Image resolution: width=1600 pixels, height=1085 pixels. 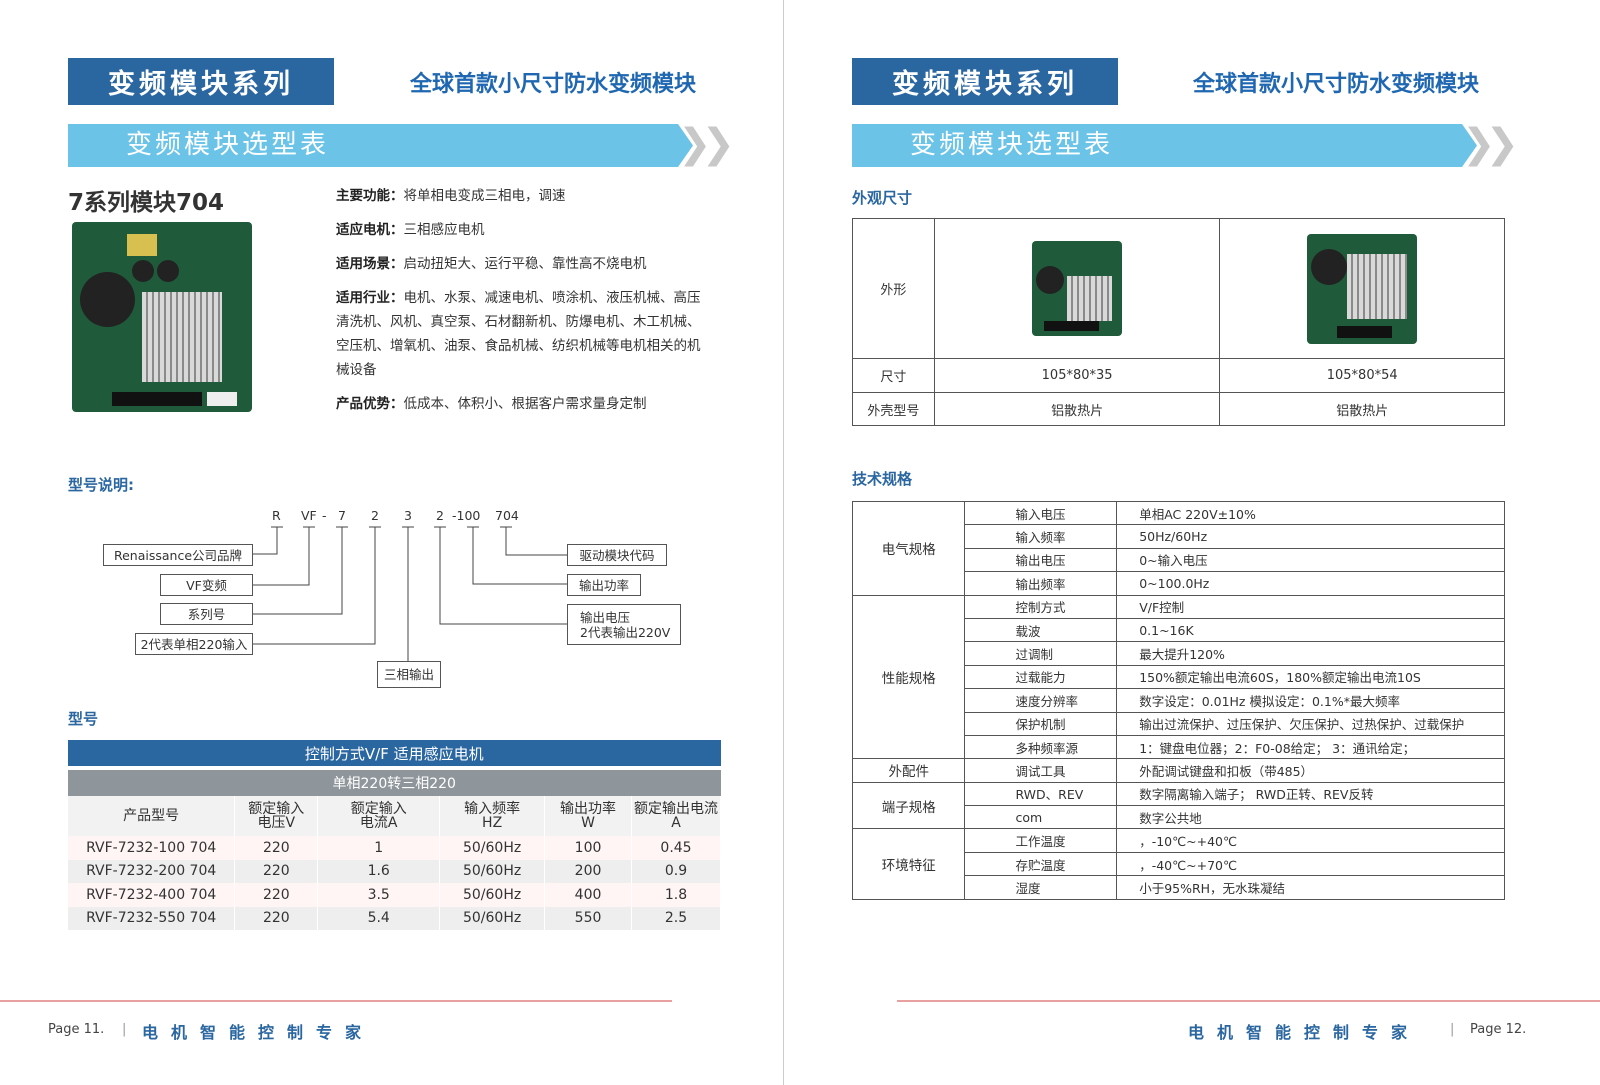 What do you see at coordinates (451, 196) in the screenshot?
I see `feature-main-function: 主要功能：将单相电变成三相电，调速` at bounding box center [451, 196].